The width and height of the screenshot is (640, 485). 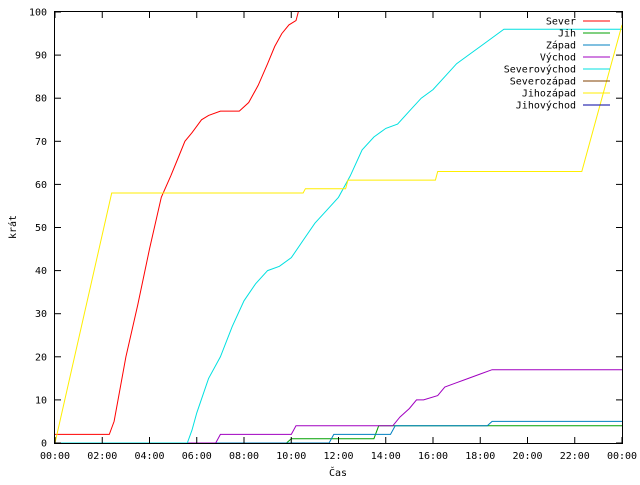 What do you see at coordinates (433, 456) in the screenshot?
I see `x-tick-label: 16:00` at bounding box center [433, 456].